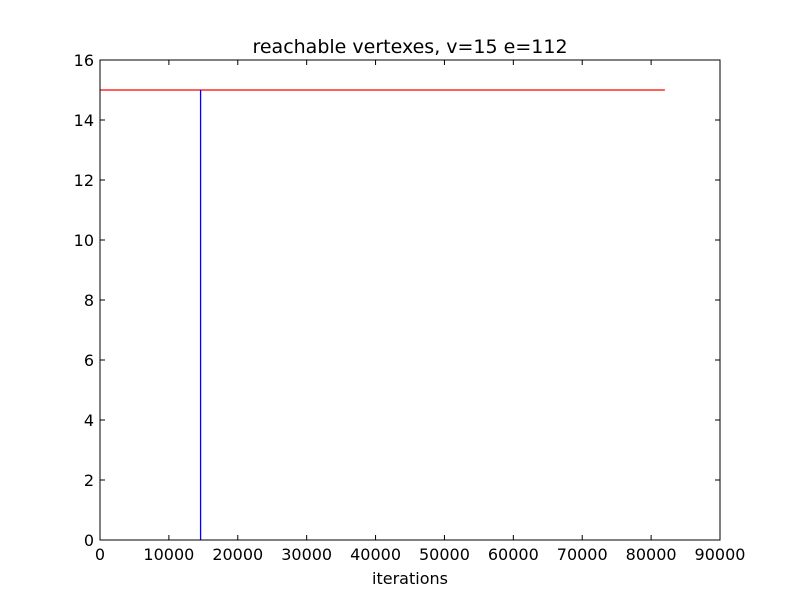 This screenshot has width=800, height=600. Describe the element at coordinates (84, 240) in the screenshot. I see `y-tick-label: 10` at that location.